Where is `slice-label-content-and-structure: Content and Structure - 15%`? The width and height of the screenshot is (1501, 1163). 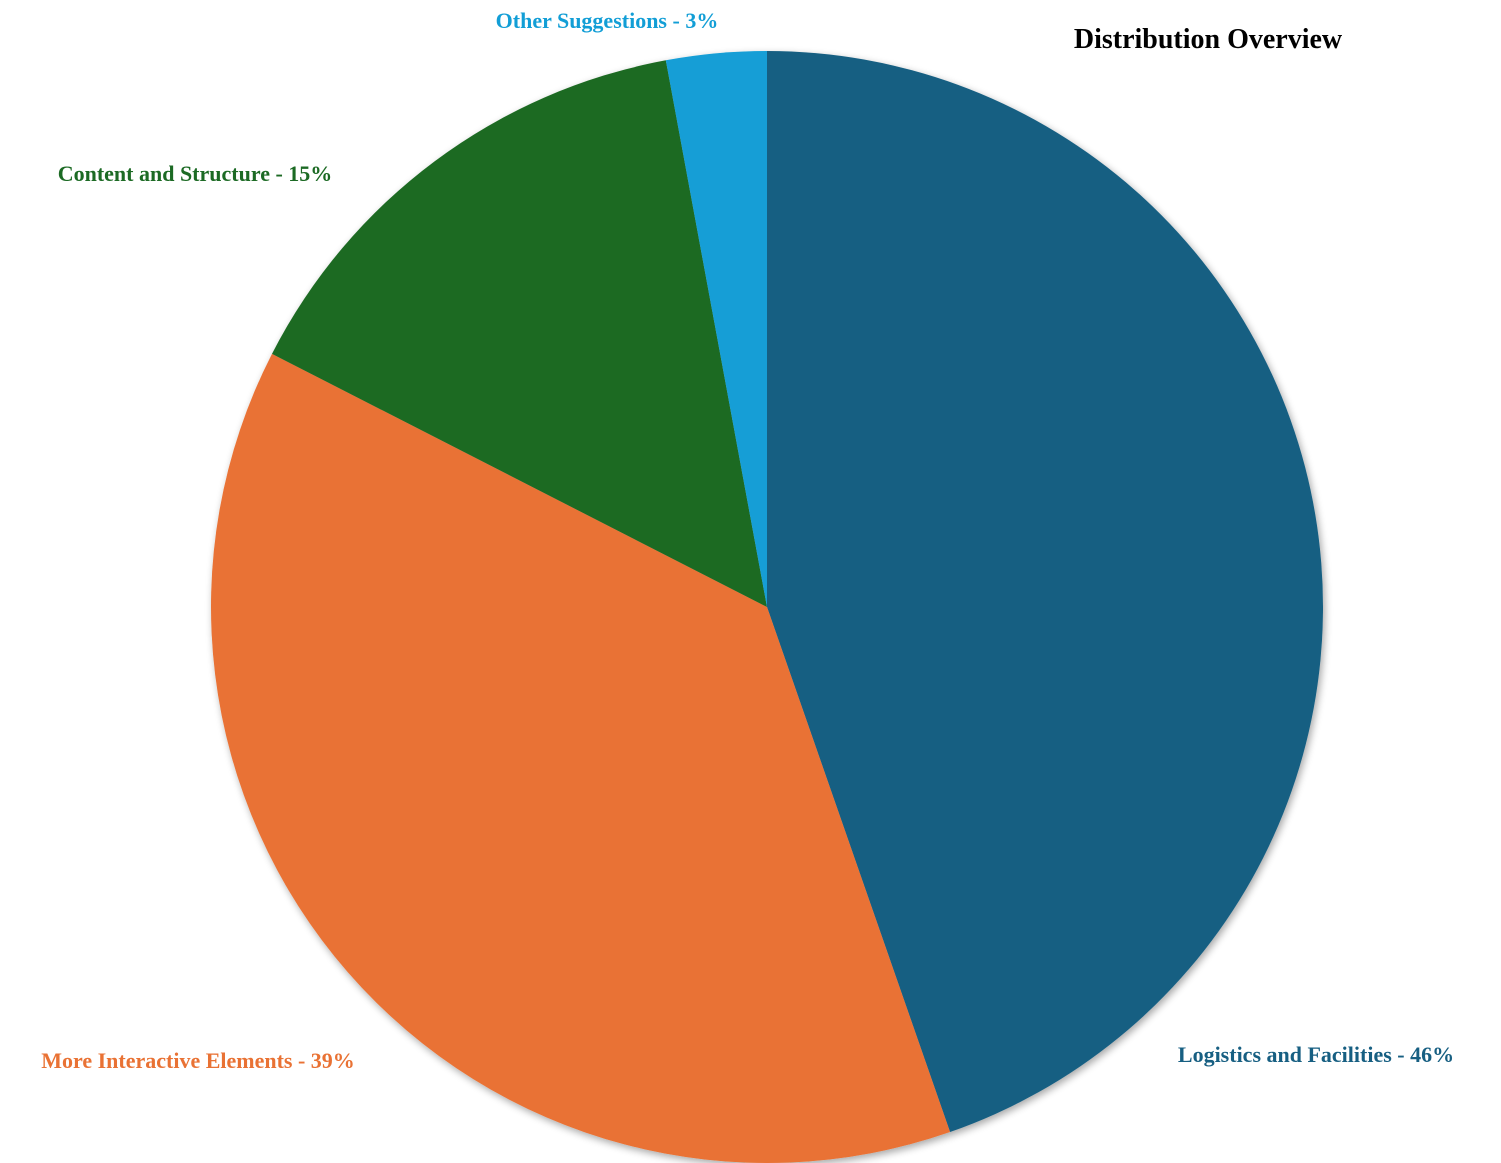 slice-label-content-and-structure: Content and Structure - 15% is located at coordinates (195, 173).